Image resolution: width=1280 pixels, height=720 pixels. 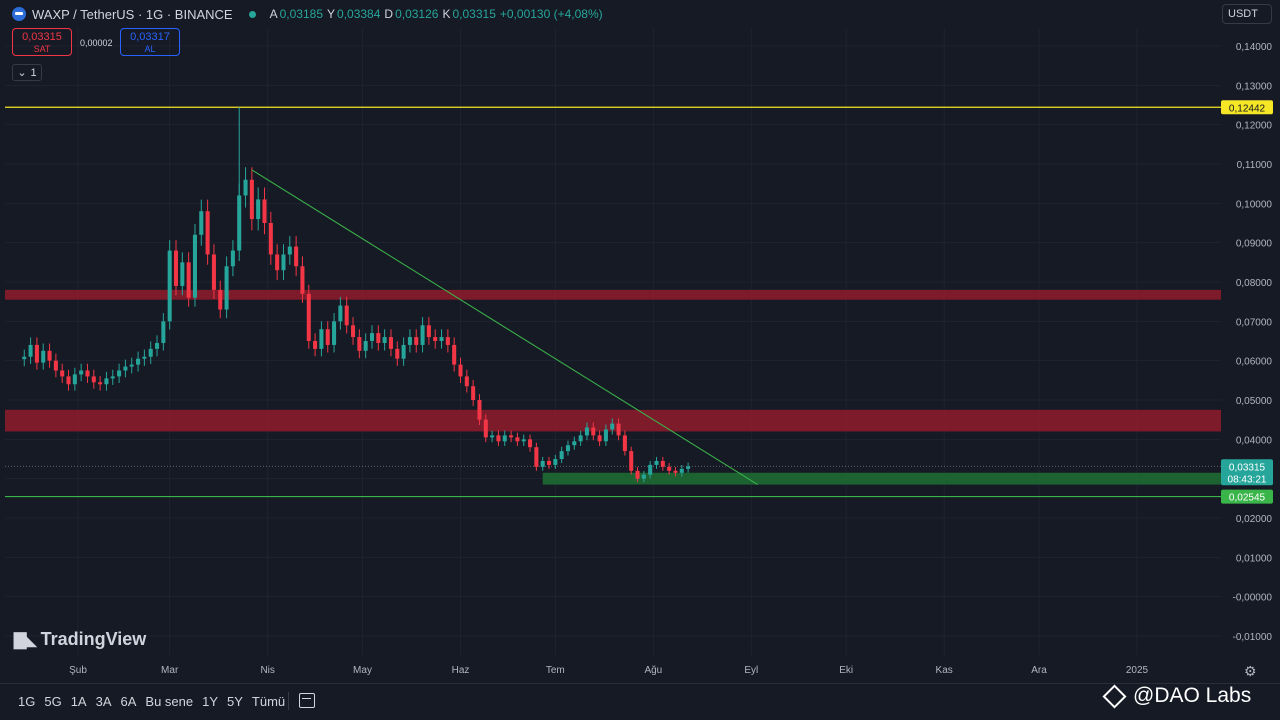 I want to click on time-tick-label: May, so click(x=362, y=670).